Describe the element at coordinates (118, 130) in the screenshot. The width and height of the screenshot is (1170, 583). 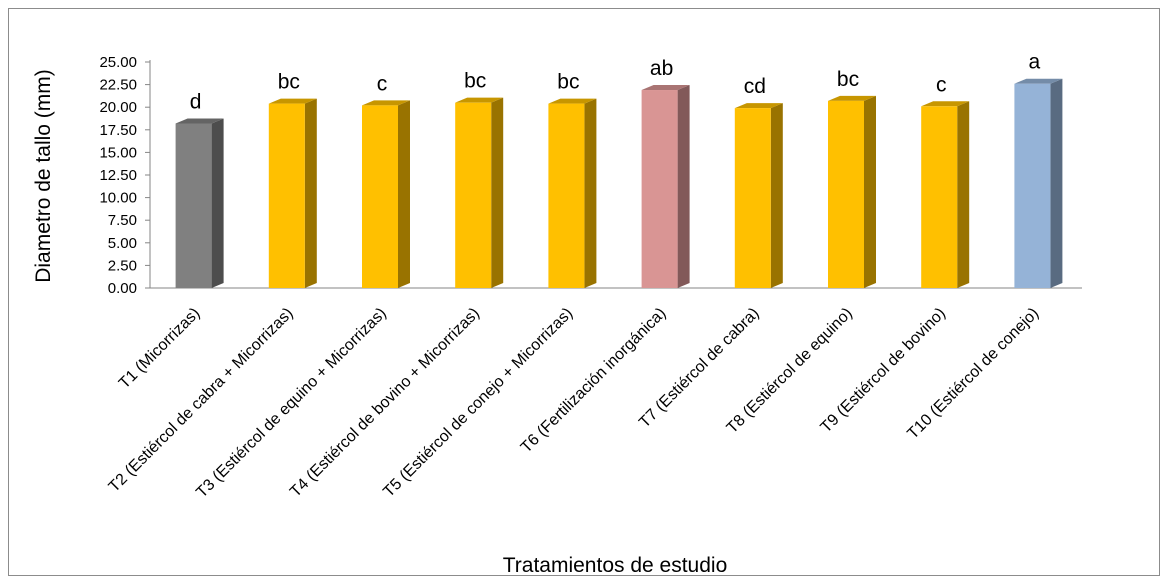
I see `y-tick-label: 17.50` at that location.